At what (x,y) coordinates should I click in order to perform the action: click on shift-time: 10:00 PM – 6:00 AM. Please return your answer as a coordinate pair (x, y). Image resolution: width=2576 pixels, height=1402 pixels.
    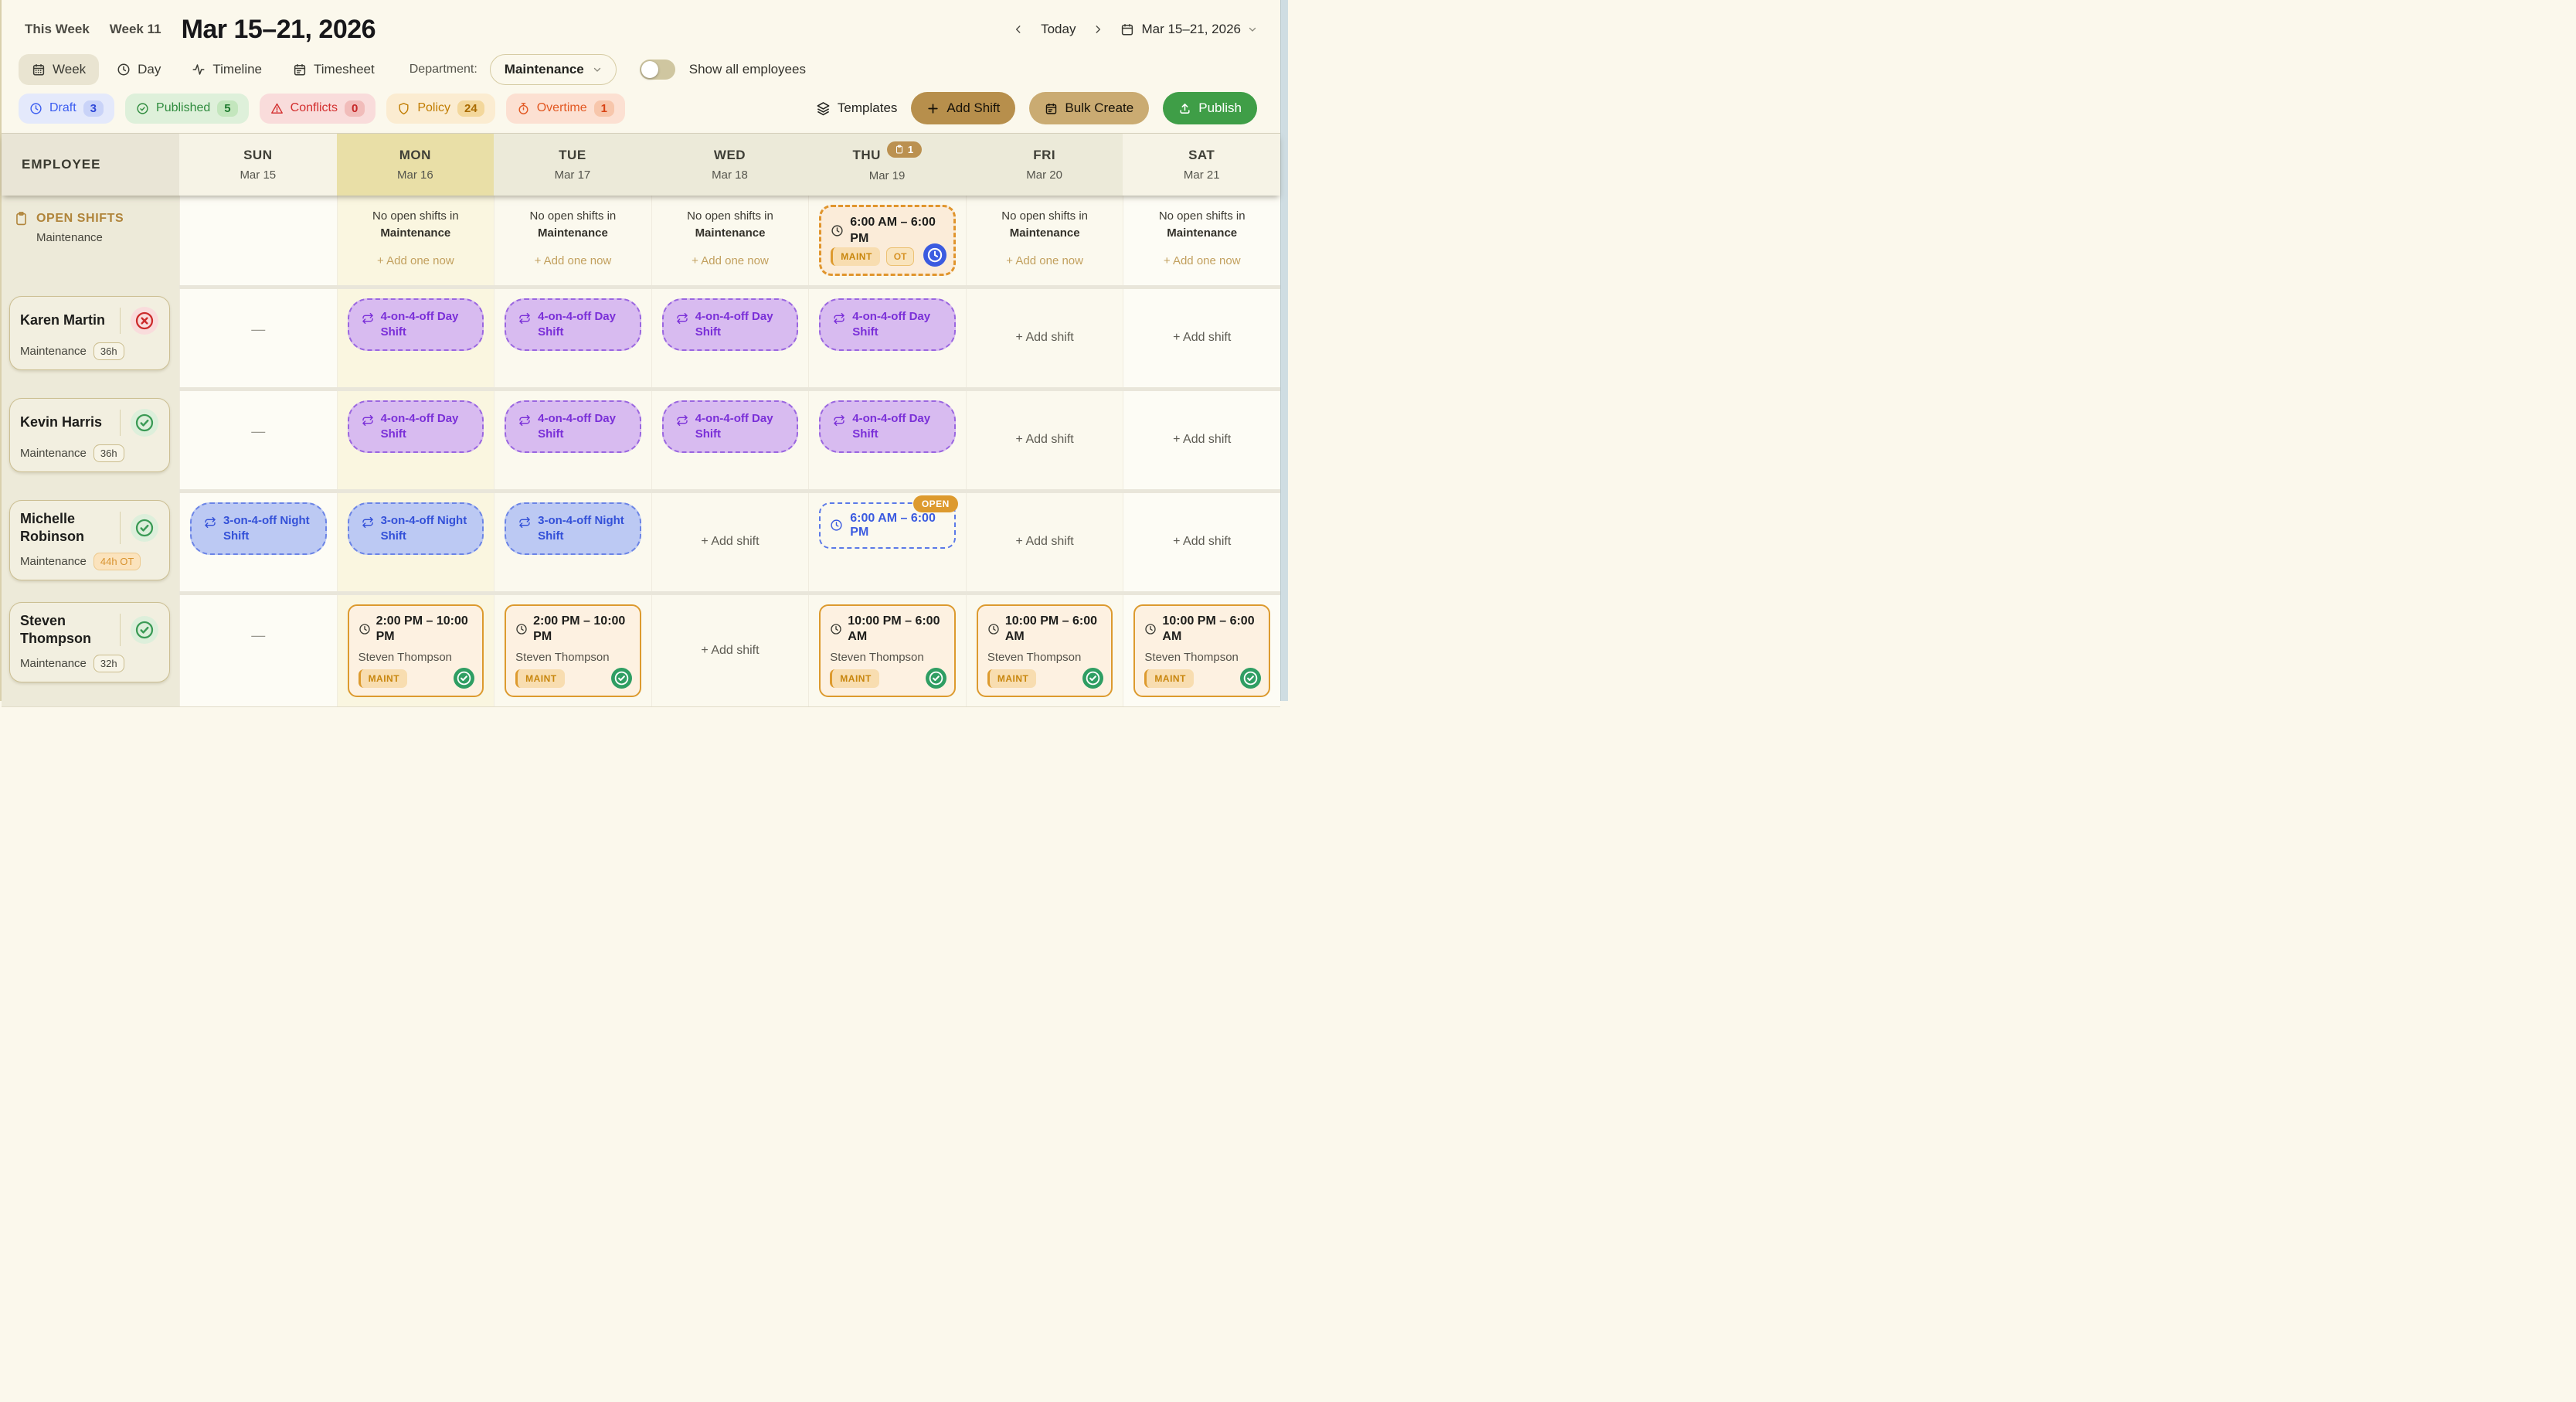
    Looking at the image, I should click on (894, 629).